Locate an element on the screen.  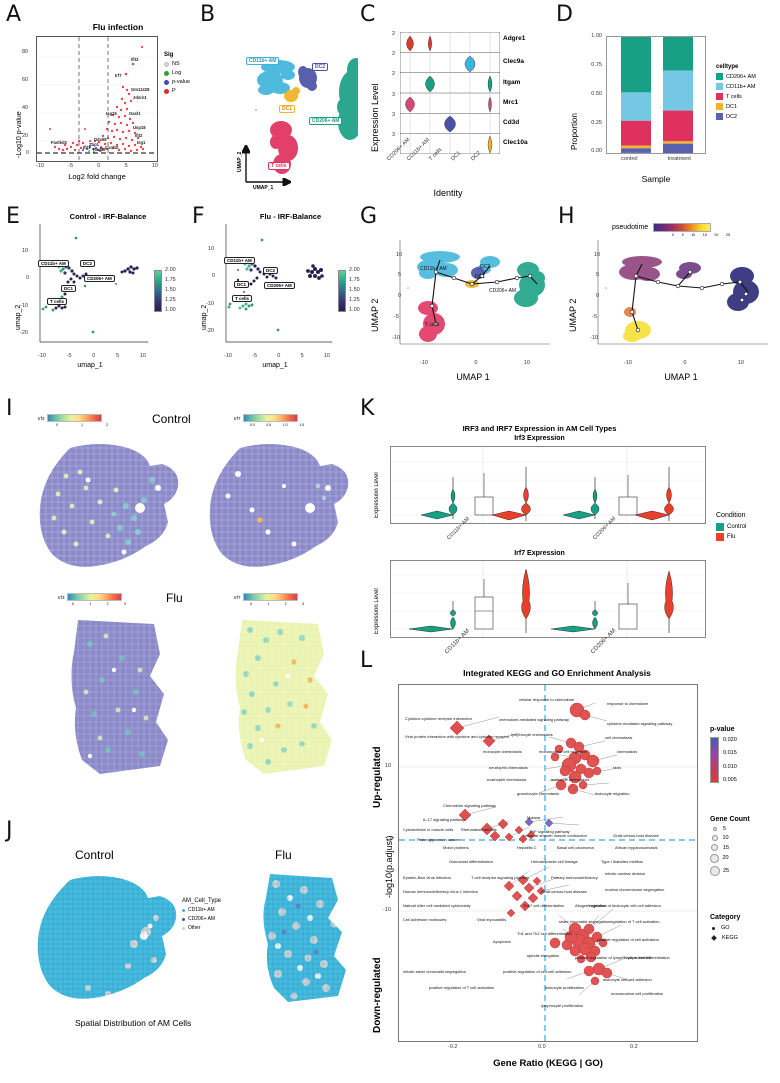
dc1-color-swatch is located at coordinates (719, 106).